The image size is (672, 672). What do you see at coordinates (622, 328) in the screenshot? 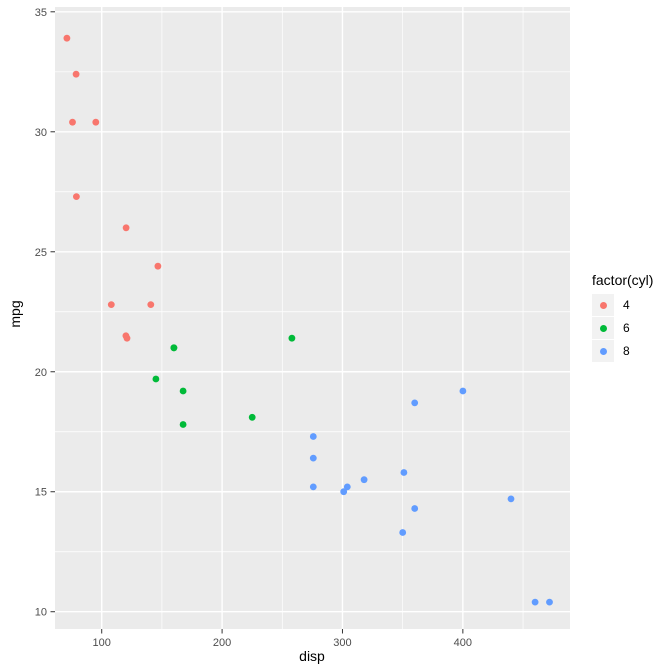
I see `legend-entry-6: 6` at bounding box center [622, 328].